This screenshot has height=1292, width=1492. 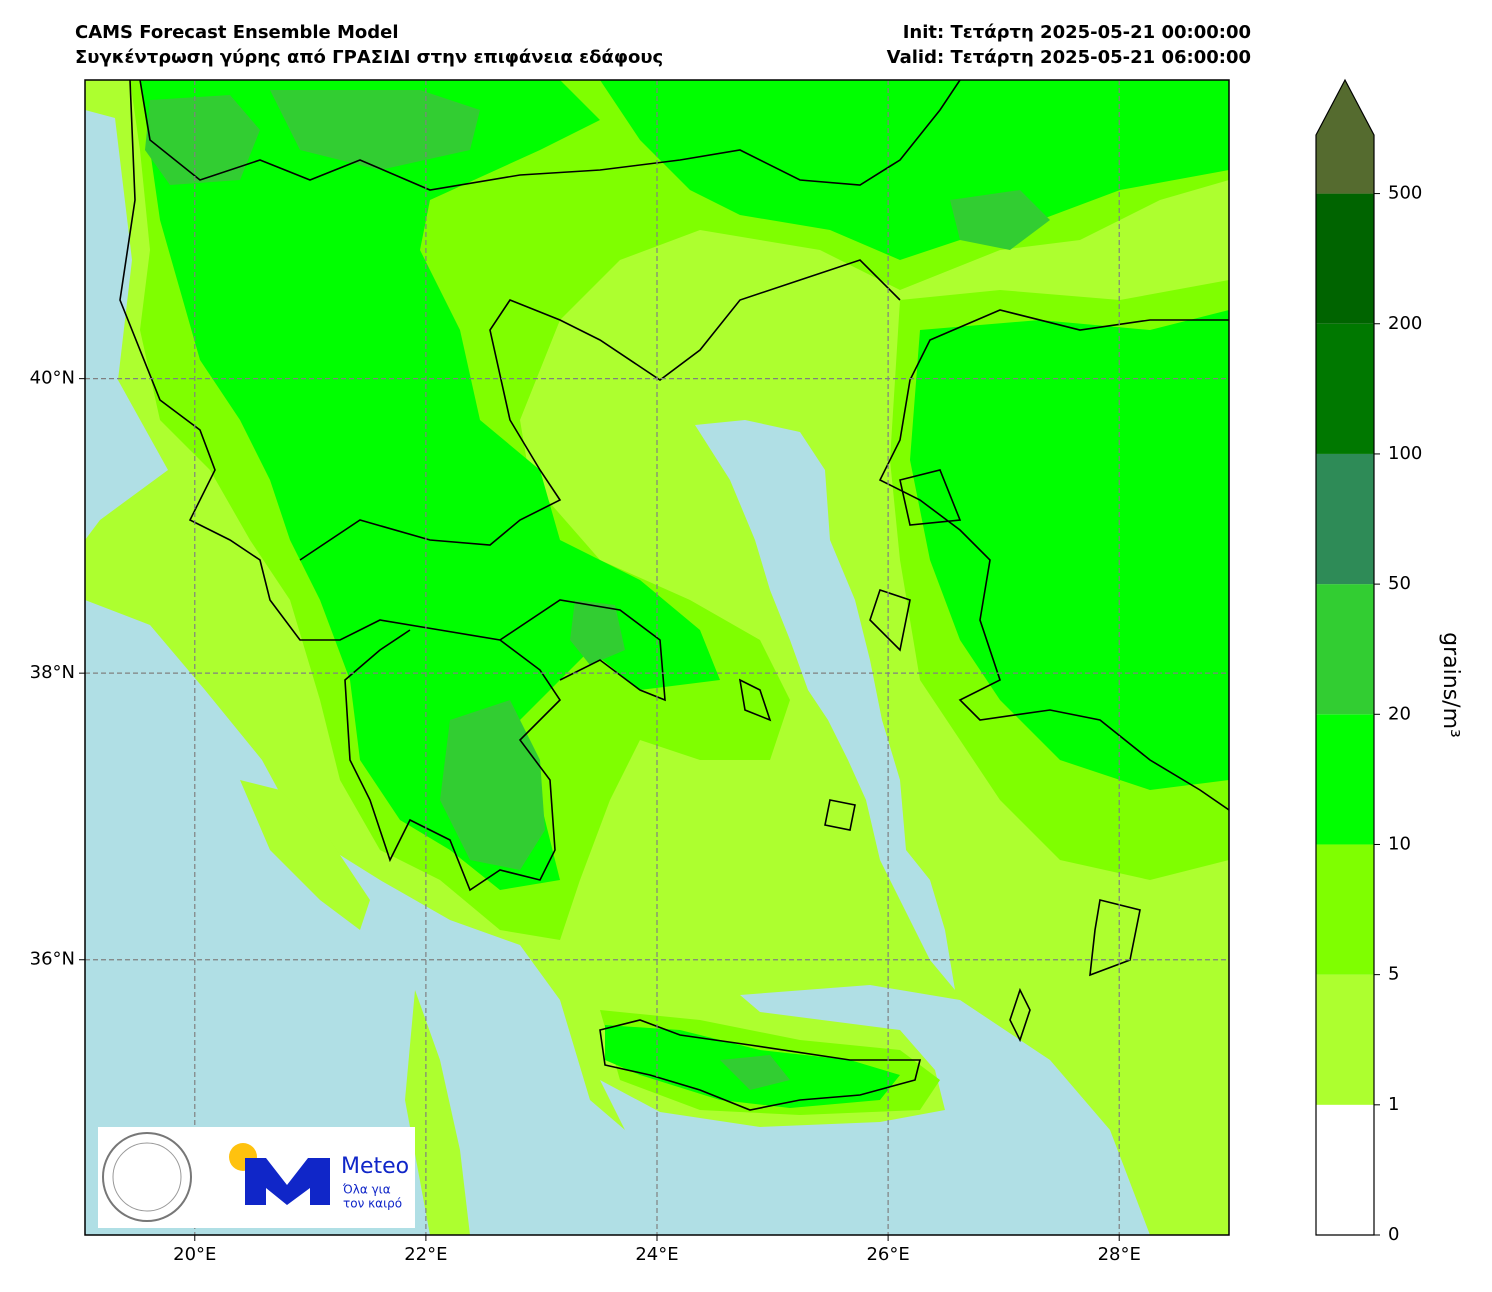 What do you see at coordinates (1399, 583) in the screenshot?
I see `colorbar-tick-label: 50` at bounding box center [1399, 583].